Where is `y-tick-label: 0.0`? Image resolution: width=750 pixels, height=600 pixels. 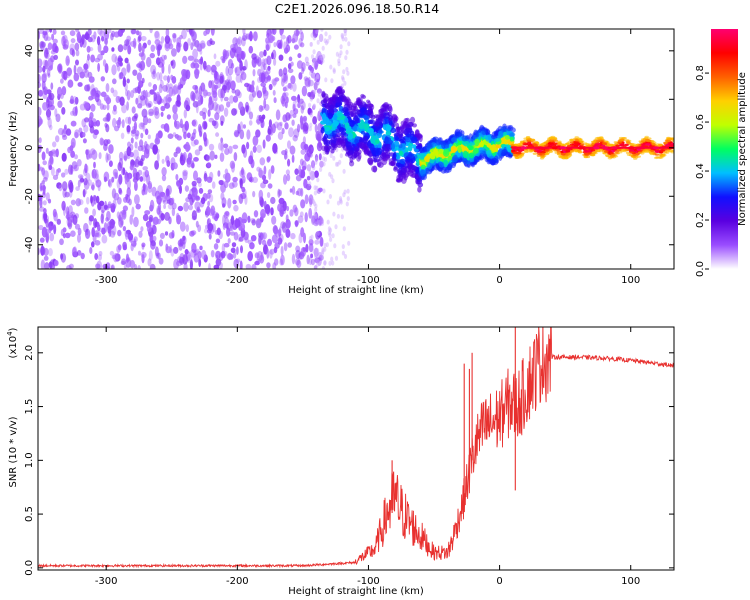 y-tick-label: 0.0 is located at coordinates (29, 568).